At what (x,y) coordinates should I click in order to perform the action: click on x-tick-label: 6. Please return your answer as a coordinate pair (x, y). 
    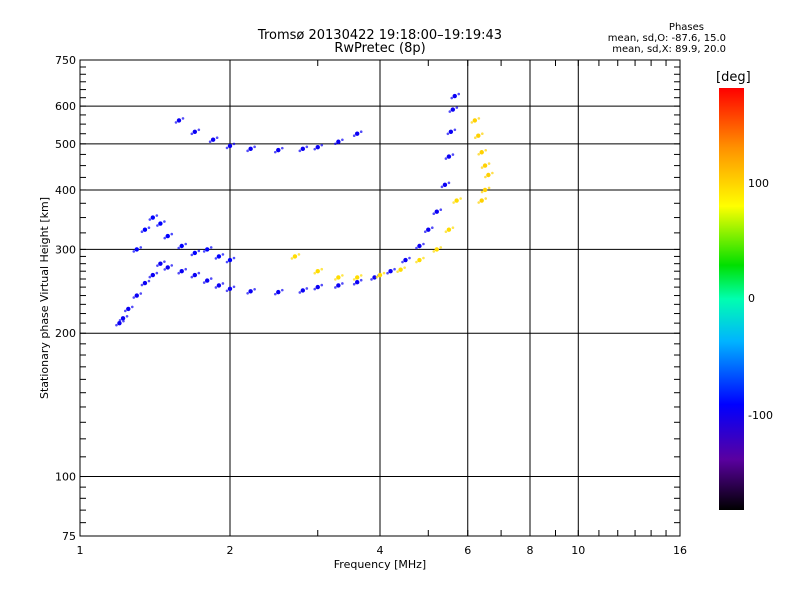
    Looking at the image, I should click on (467, 550).